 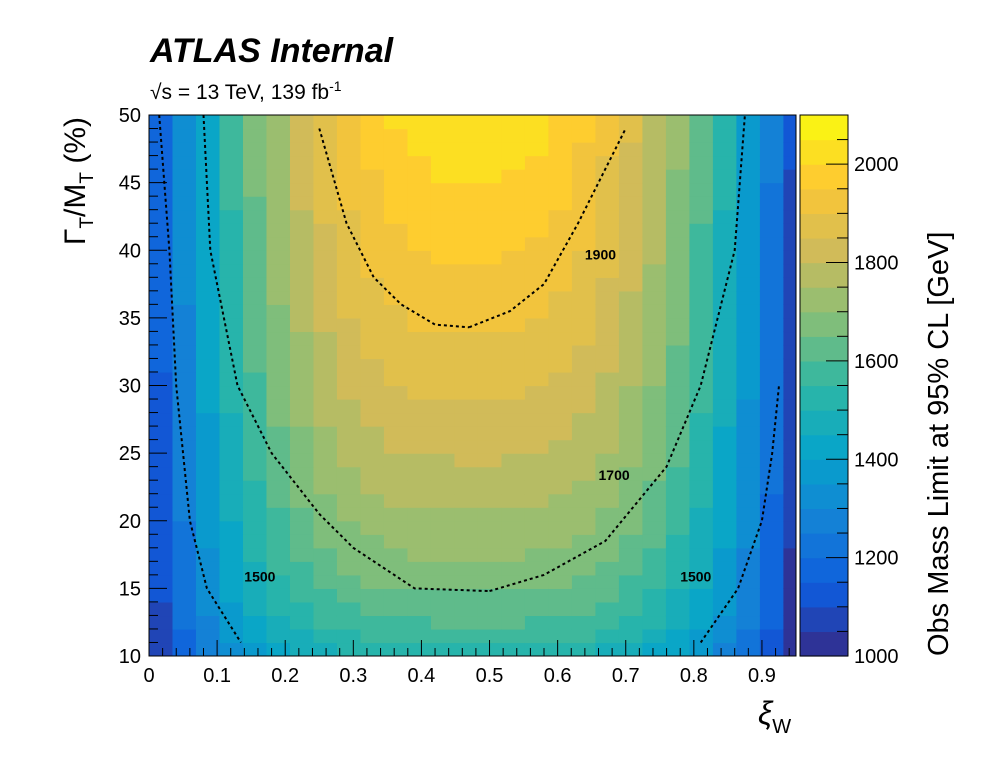 I want to click on x-axis-label: ξW, so click(x=774, y=716).